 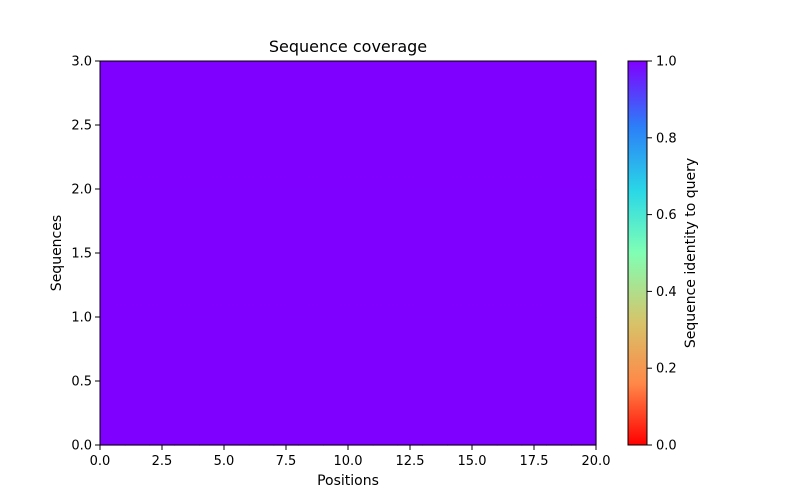 I want to click on x-tick-label: 20.0, so click(x=596, y=461).